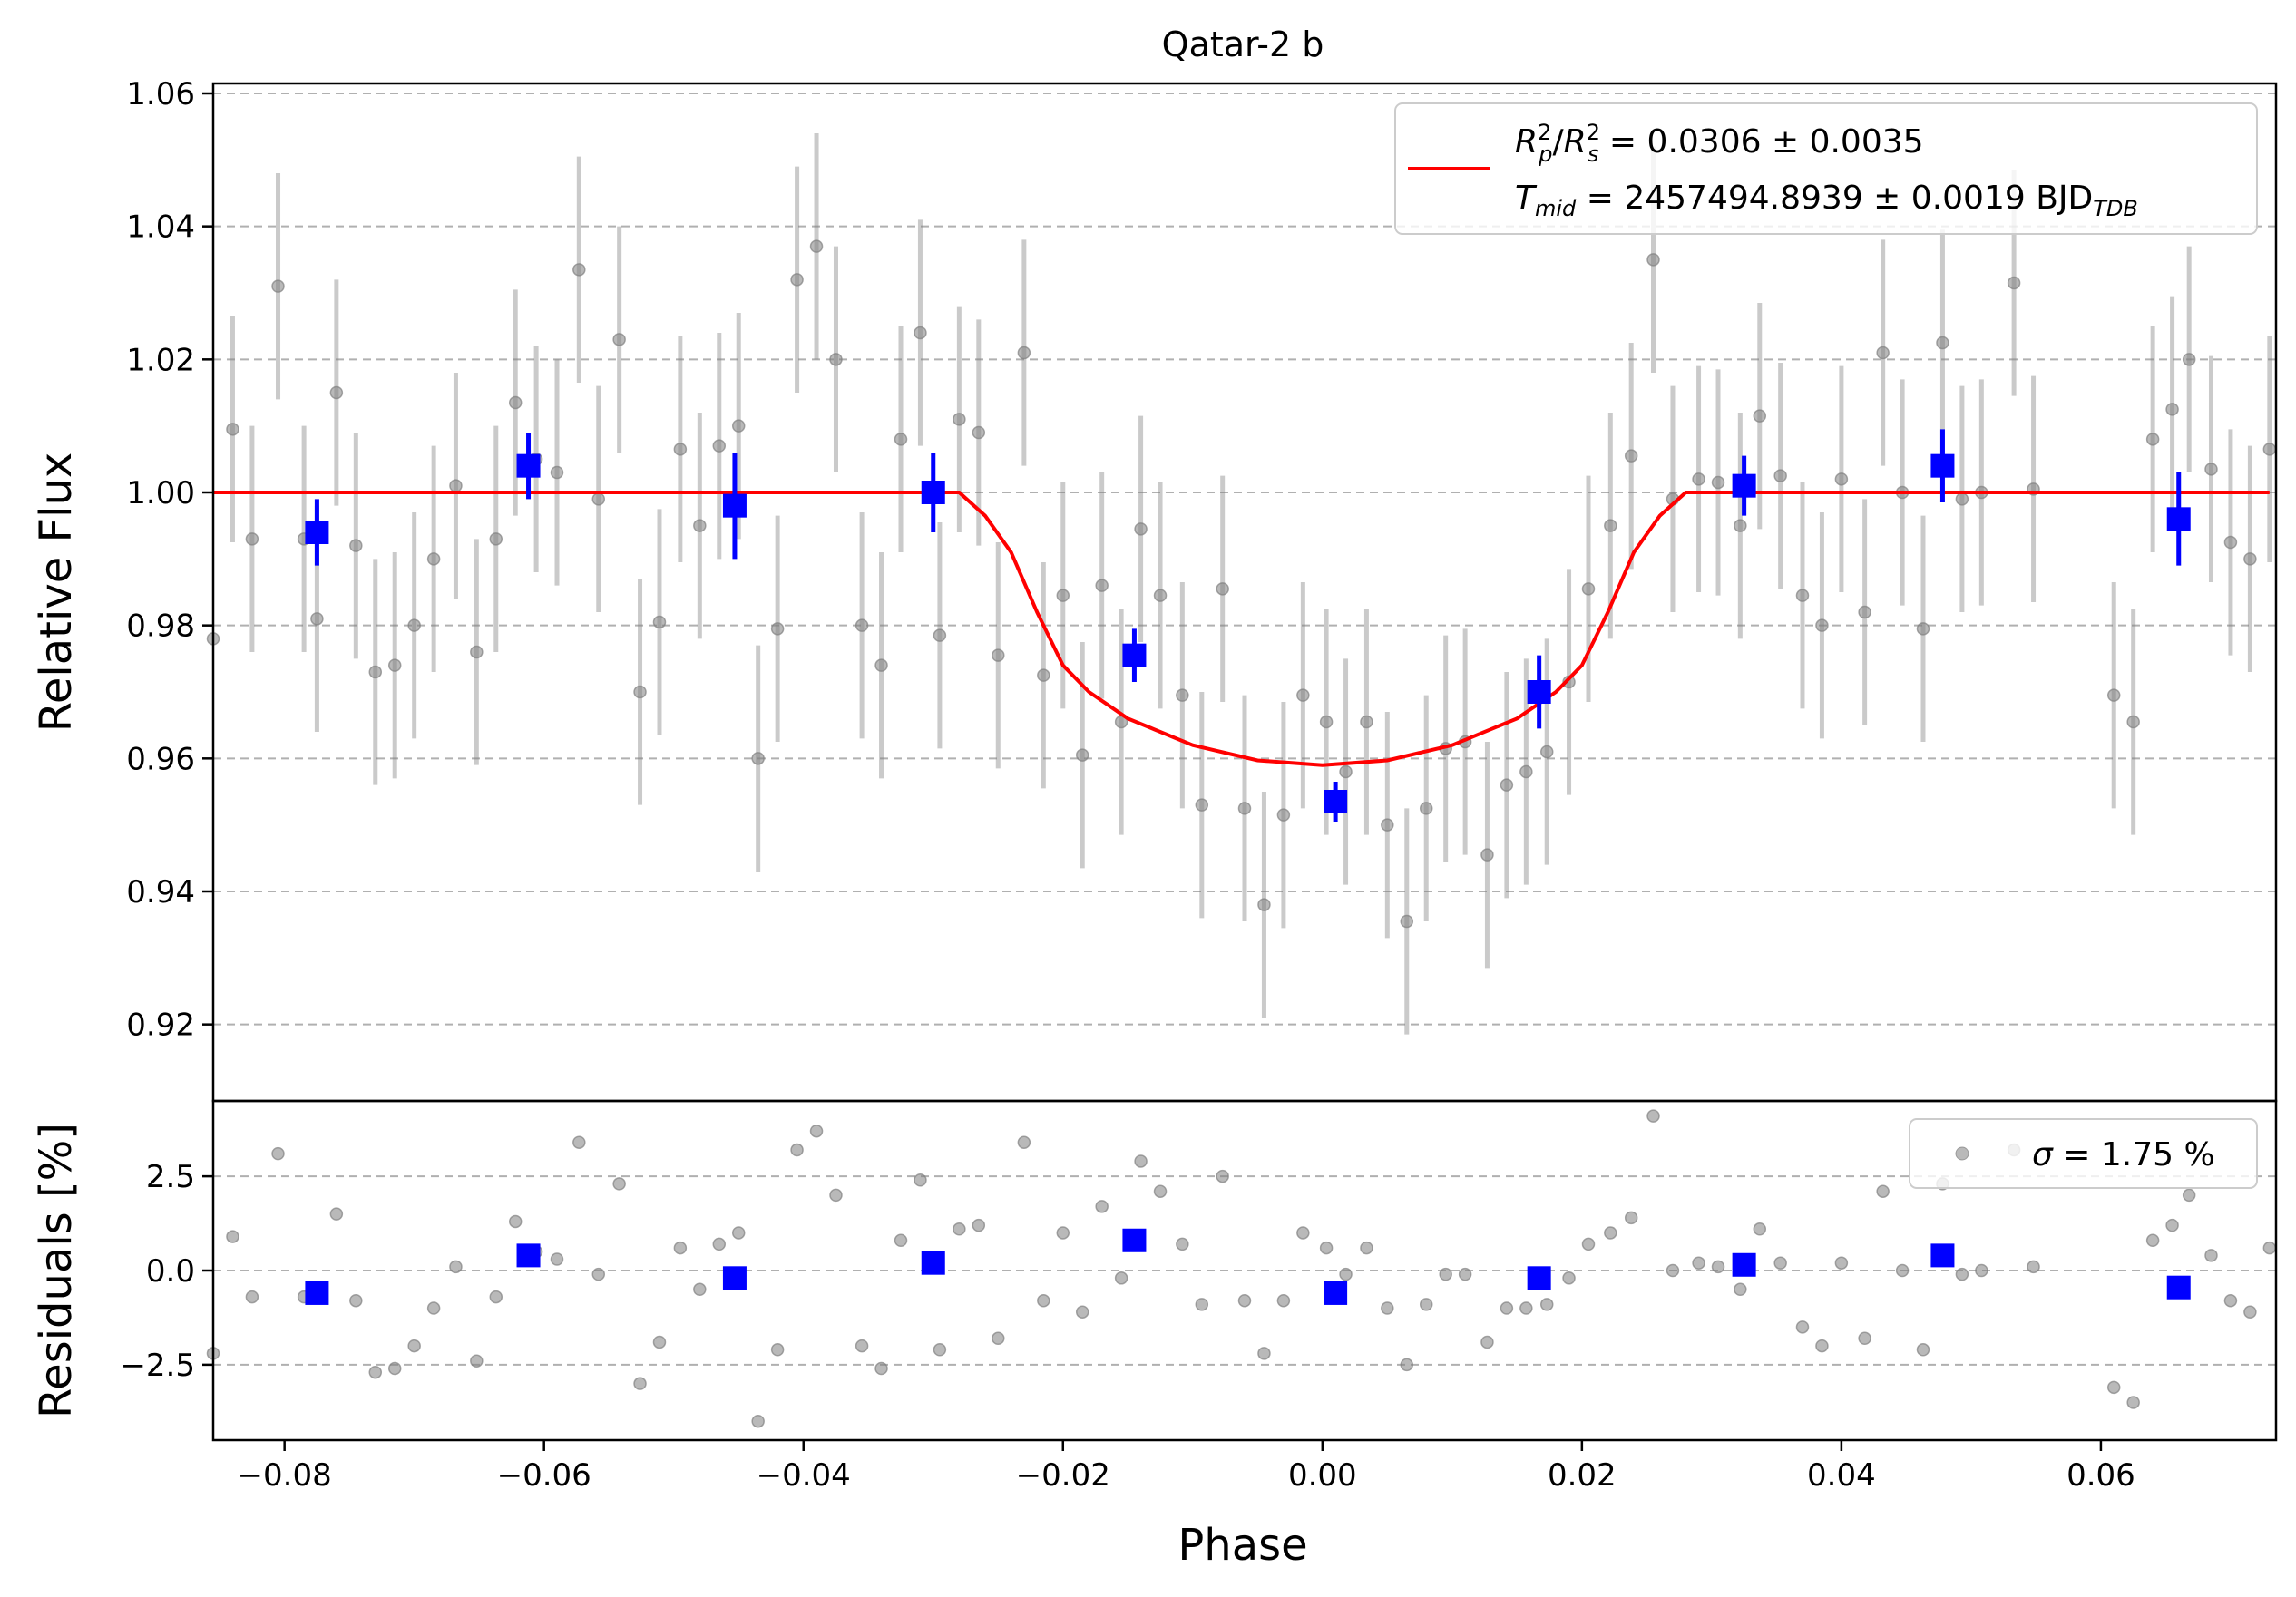  What do you see at coordinates (1826, 200) in the screenshot?
I see `legend-tmid-line: Tmid = 2457494.8939 ± 0.0019 BJDTDB` at bounding box center [1826, 200].